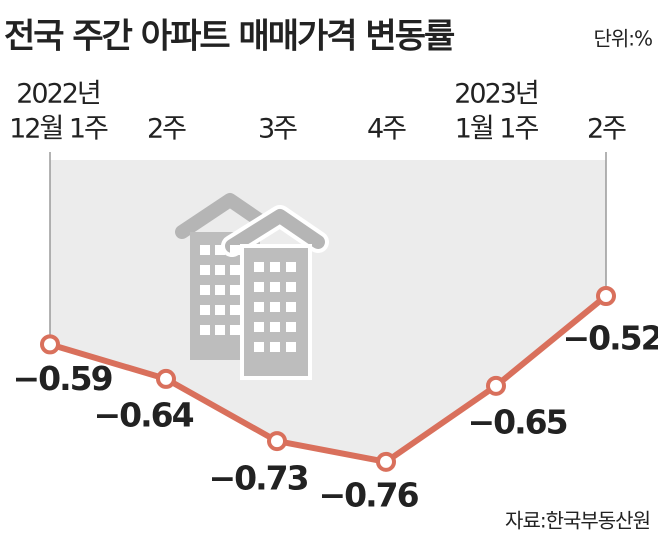  I want to click on x-tick-label: 3주, so click(277, 129).